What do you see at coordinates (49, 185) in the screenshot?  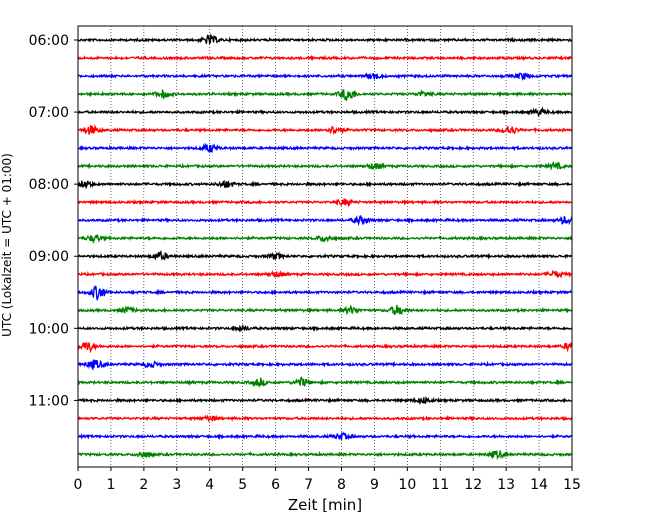 I see `y-tick-label: 08:00` at bounding box center [49, 185].